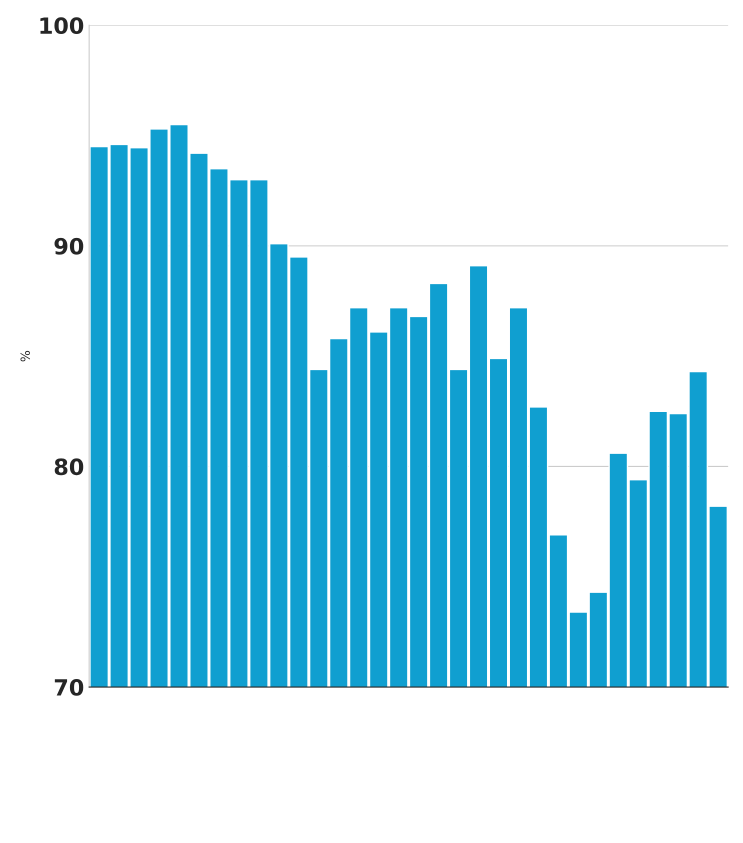  What do you see at coordinates (25, 356) in the screenshot?
I see `y-axis-title: %` at bounding box center [25, 356].